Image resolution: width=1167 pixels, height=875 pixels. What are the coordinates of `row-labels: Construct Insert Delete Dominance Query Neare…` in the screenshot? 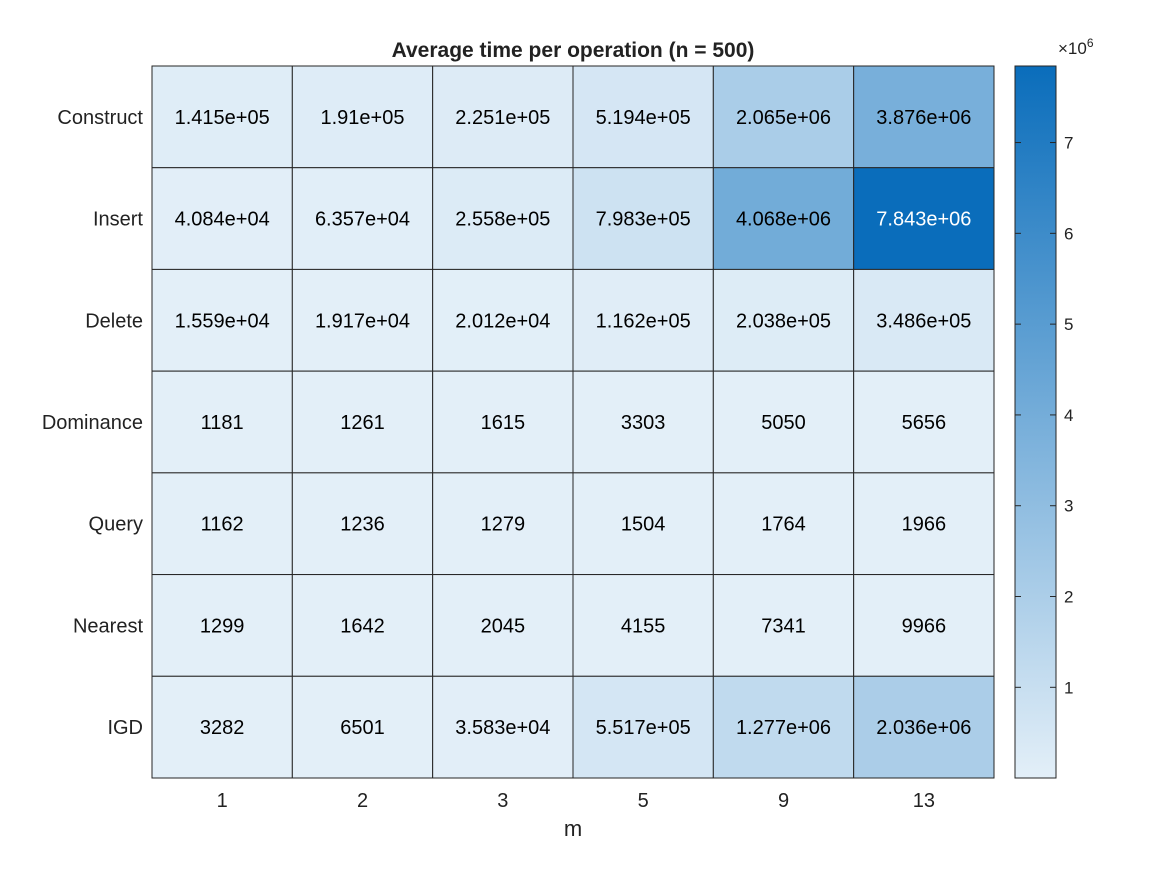 It's located at (93, 423).